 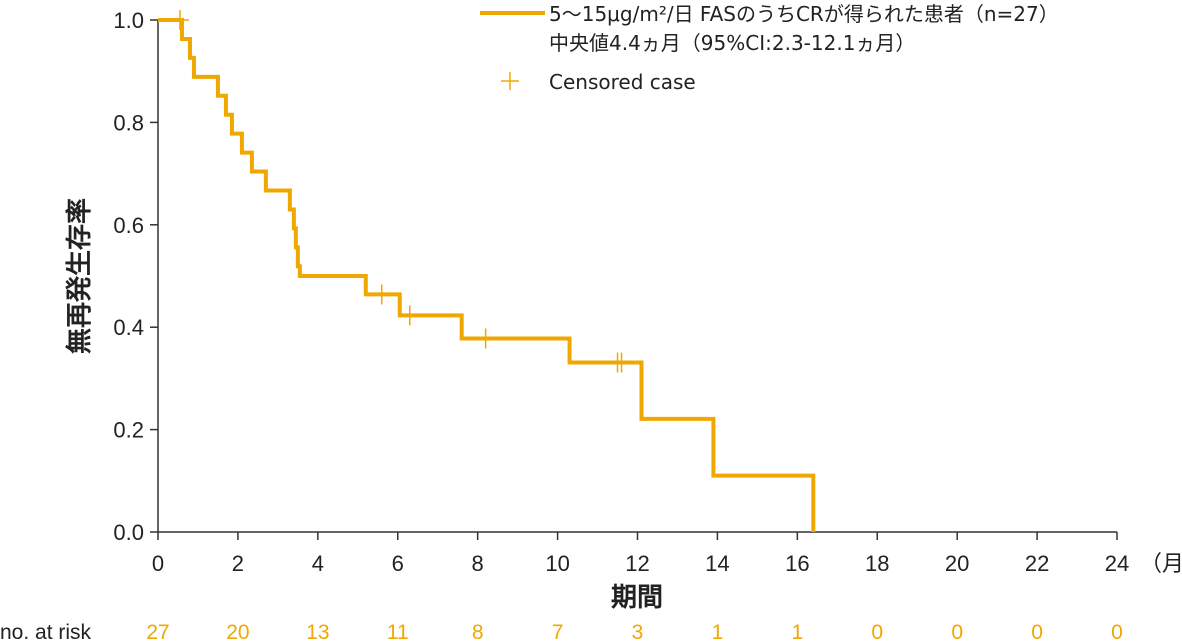 I want to click on y-tick-label: 1.0, so click(x=128, y=20).